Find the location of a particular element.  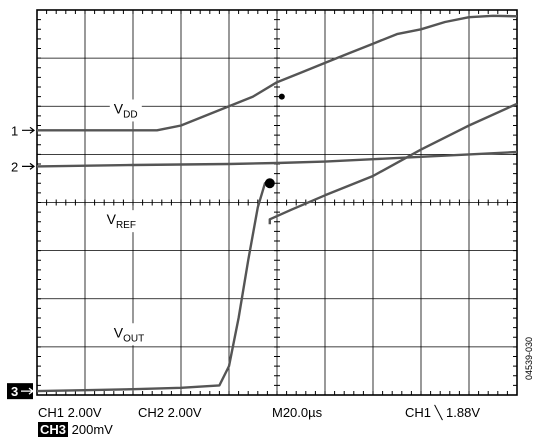

marker-label-2: 2 is located at coordinates (14, 166).